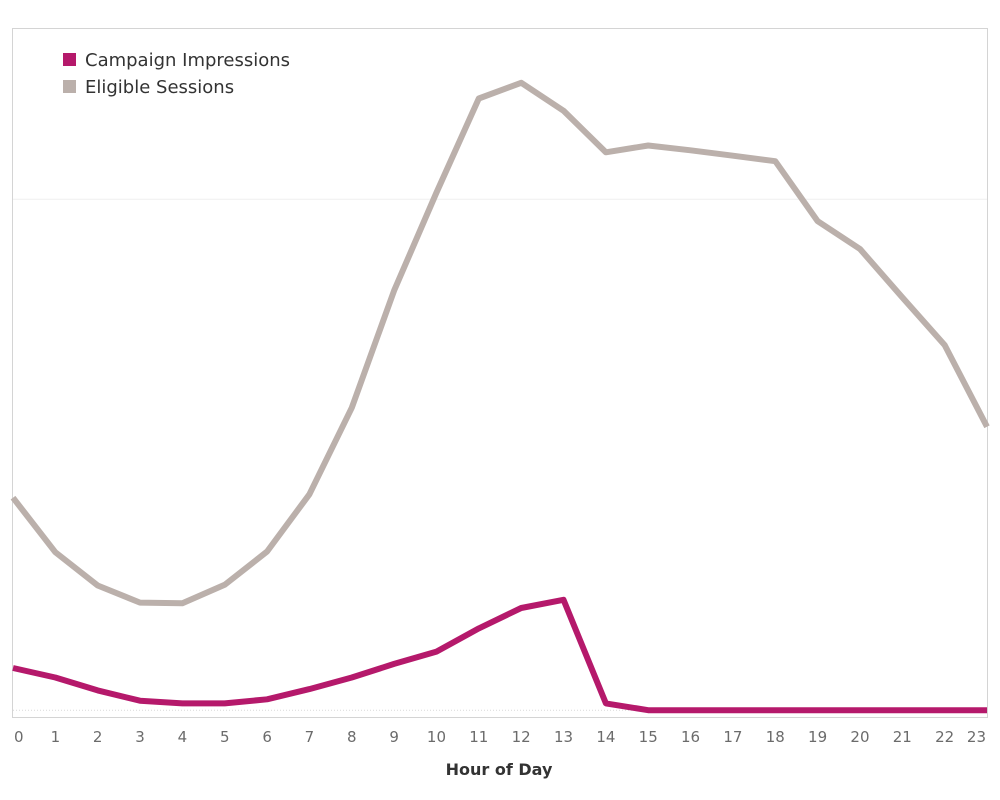  Describe the element at coordinates (183, 737) in the screenshot. I see `x-tick-label-4: 4` at that location.